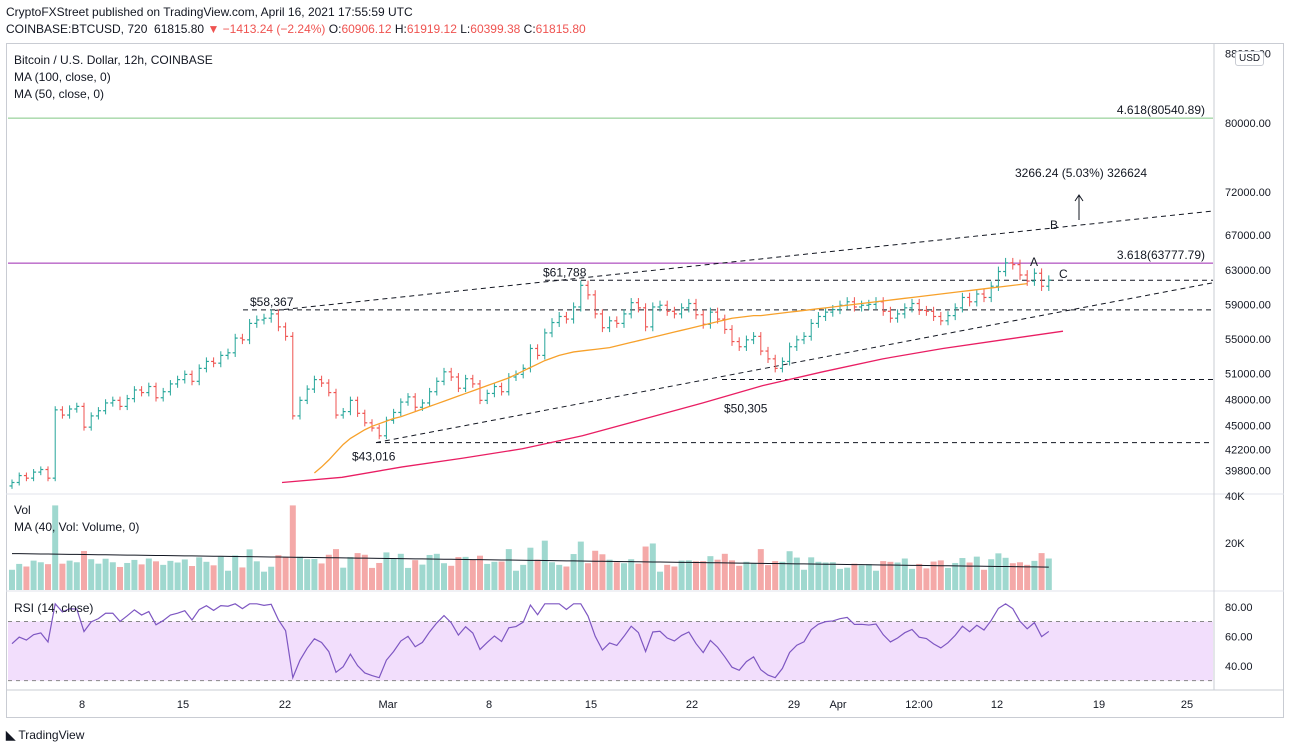 The image size is (1291, 755). I want to click on price-tick-label: 72000.00, so click(1248, 193).